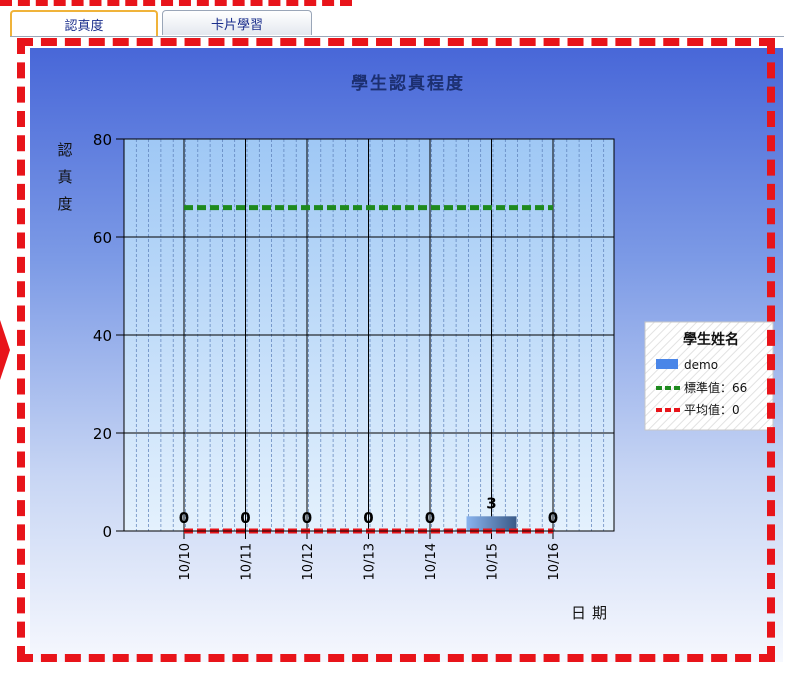  Describe the element at coordinates (408, 83) in the screenshot. I see `chart-title: 學生認真程度` at that location.